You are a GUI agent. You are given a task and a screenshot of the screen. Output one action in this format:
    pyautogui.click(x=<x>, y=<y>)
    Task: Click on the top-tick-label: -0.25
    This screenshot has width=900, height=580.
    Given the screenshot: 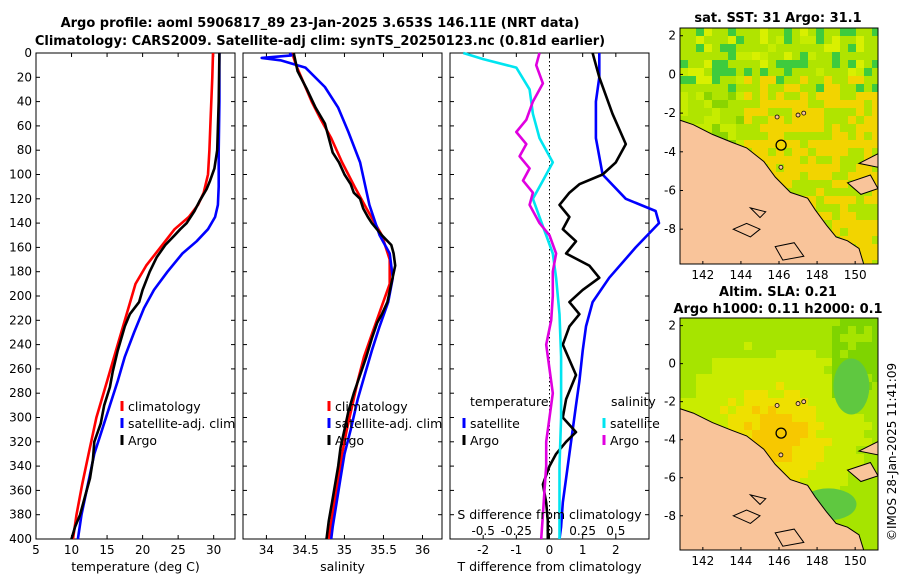 What is the action you would take?
    pyautogui.click(x=516, y=531)
    